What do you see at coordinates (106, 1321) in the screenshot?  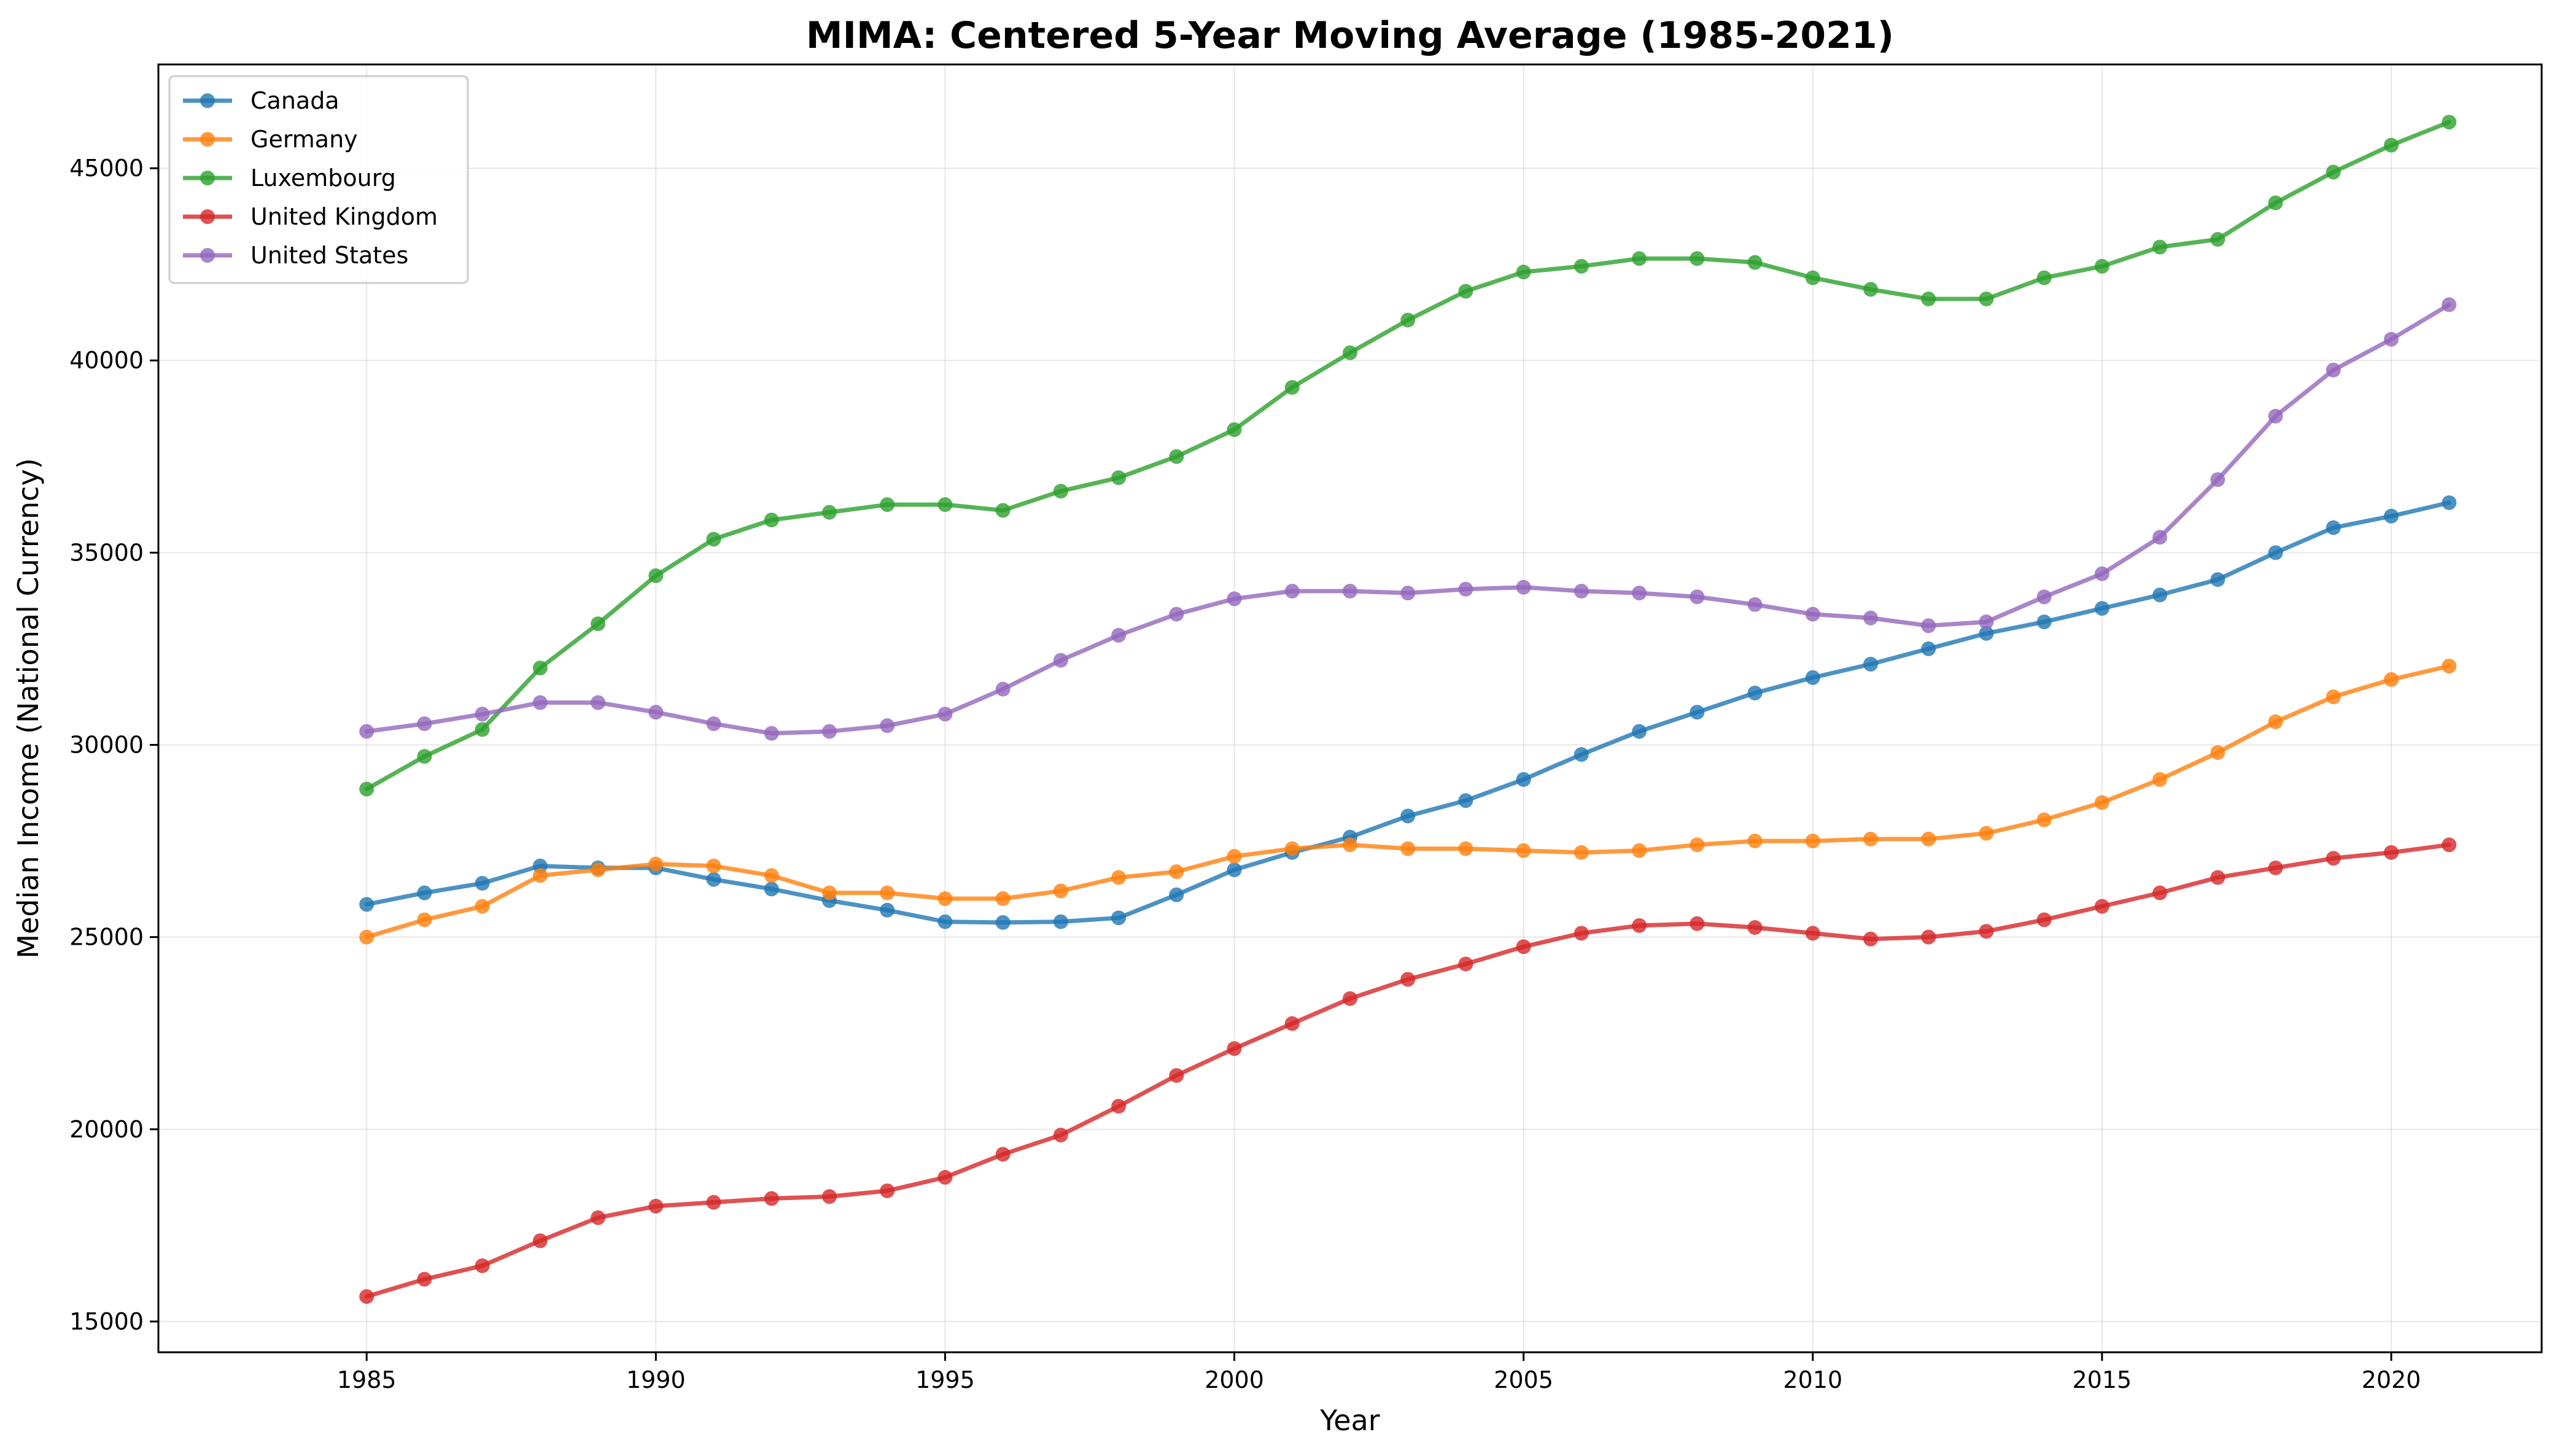 I see `y-tick-label: 15000` at bounding box center [106, 1321].